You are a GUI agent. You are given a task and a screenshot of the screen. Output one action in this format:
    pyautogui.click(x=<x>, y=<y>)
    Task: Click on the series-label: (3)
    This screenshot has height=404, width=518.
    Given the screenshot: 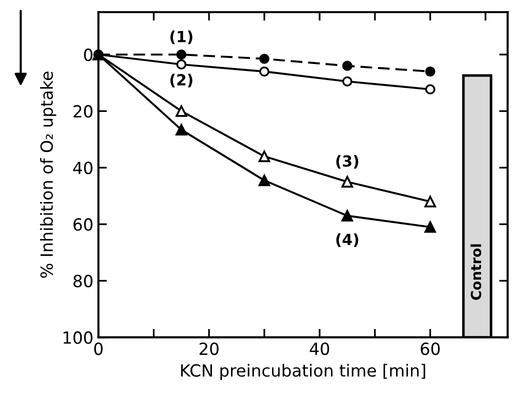 What is the action you would take?
    pyautogui.click(x=347, y=161)
    